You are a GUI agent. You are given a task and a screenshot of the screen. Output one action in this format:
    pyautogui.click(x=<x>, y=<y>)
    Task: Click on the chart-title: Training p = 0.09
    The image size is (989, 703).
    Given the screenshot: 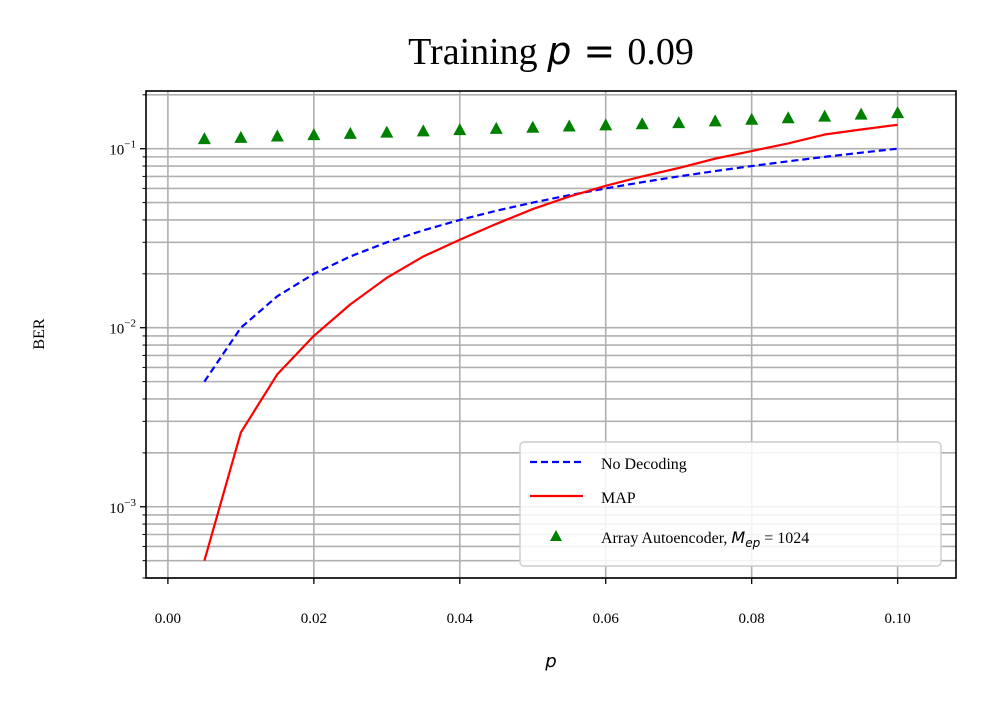 What is the action you would take?
    pyautogui.click(x=551, y=51)
    